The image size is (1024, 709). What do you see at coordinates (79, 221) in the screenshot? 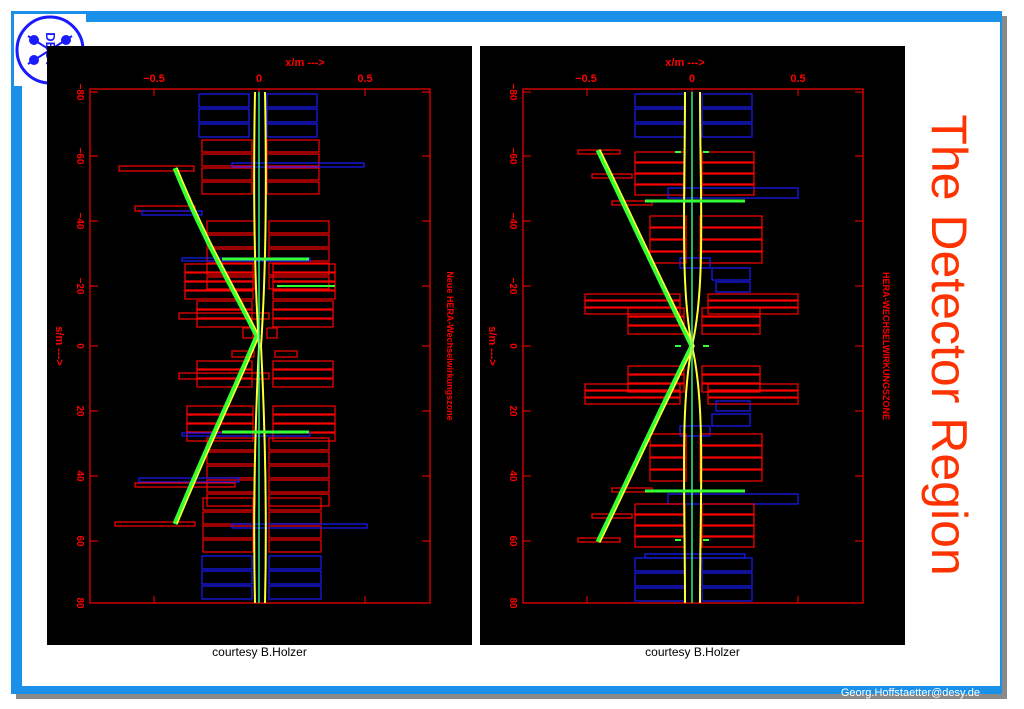
I see `s-tick-label: −40` at bounding box center [79, 221].